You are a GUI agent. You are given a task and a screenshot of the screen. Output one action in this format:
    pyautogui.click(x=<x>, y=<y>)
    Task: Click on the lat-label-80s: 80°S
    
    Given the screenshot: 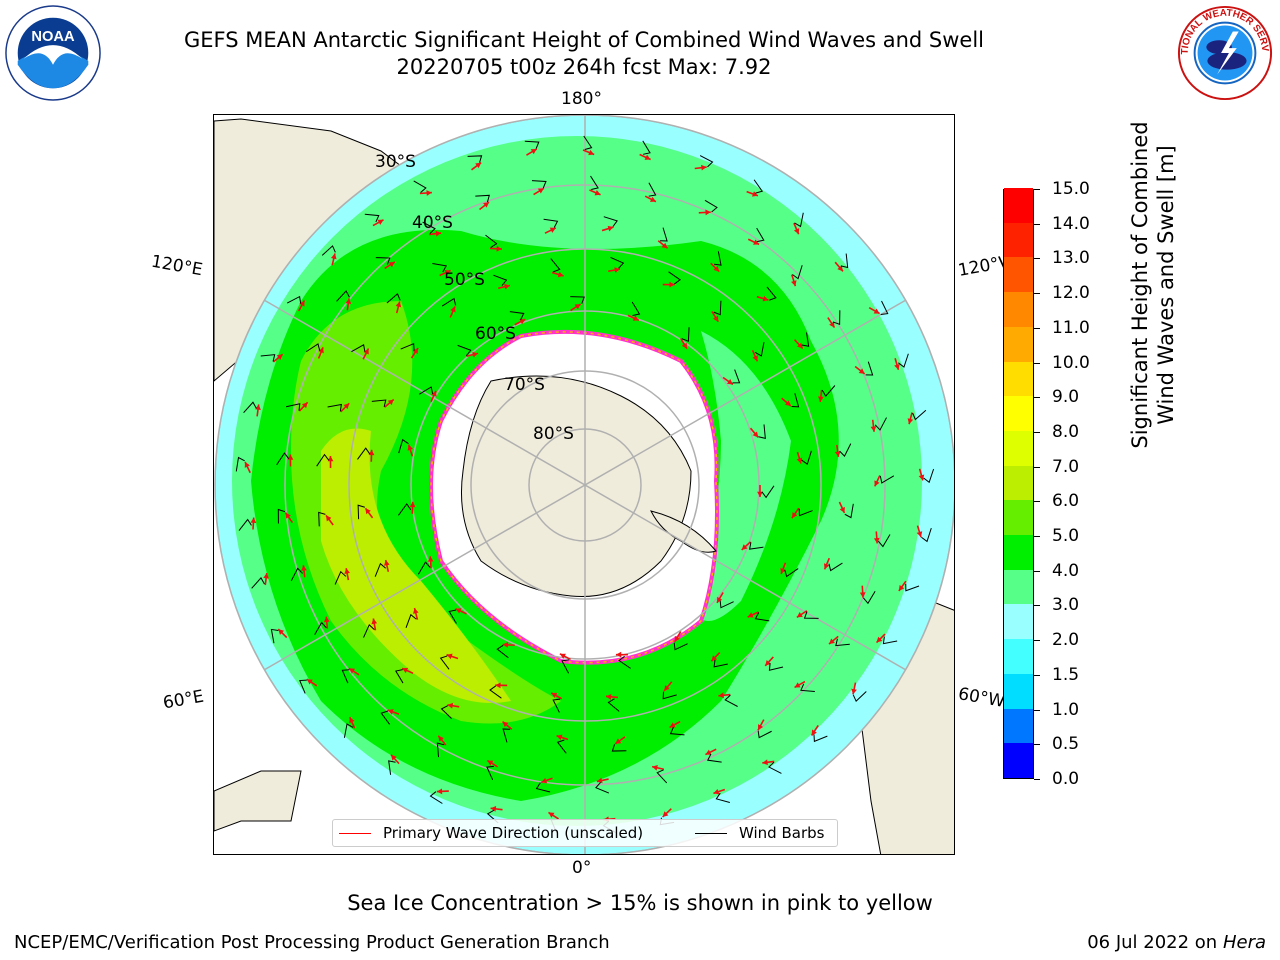 What is the action you would take?
    pyautogui.click(x=553, y=434)
    